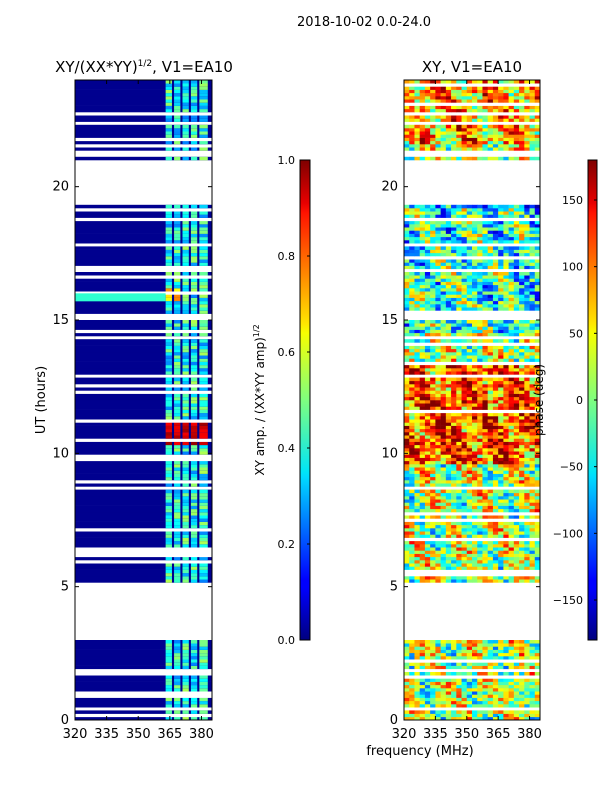  Describe the element at coordinates (60, 187) in the screenshot. I see `y-tick-label: 20` at that location.